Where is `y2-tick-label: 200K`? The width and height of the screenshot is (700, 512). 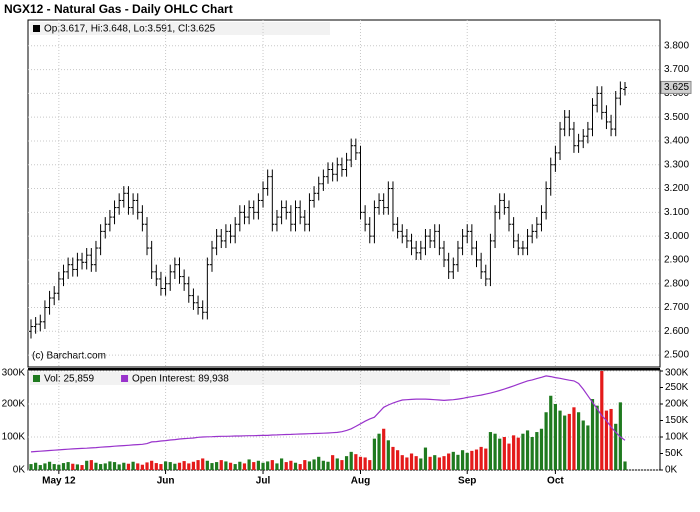
y2-tick-label: 200K is located at coordinates (677, 404).